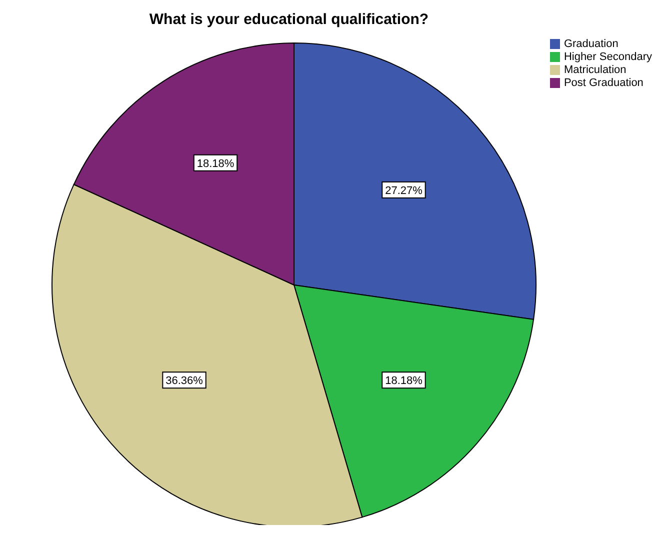 The width and height of the screenshot is (670, 533). I want to click on legend-label: Higher Secondary, so click(608, 57).